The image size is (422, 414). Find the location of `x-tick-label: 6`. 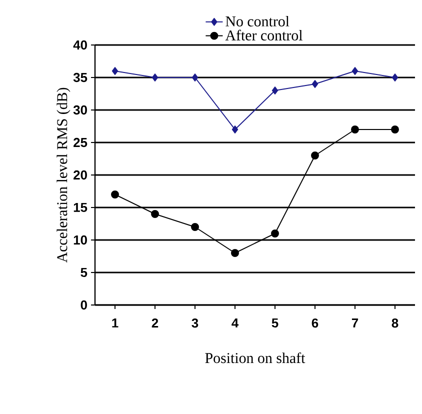

x-tick-label: 6 is located at coordinates (315, 323).